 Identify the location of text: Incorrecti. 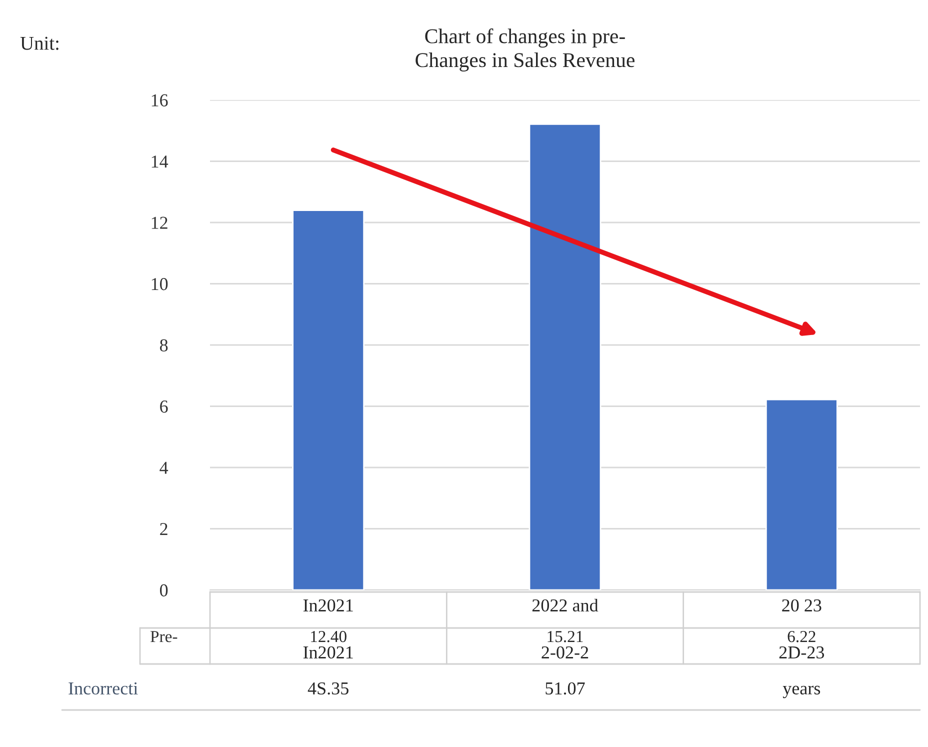
(103, 688).